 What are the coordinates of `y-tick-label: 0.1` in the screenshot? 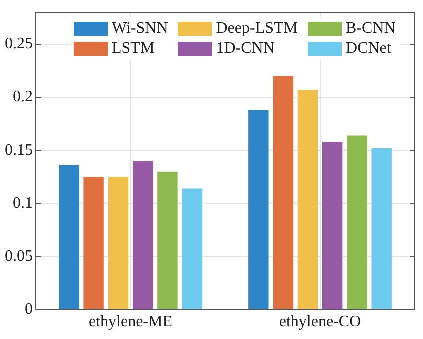 It's located at (23, 203).